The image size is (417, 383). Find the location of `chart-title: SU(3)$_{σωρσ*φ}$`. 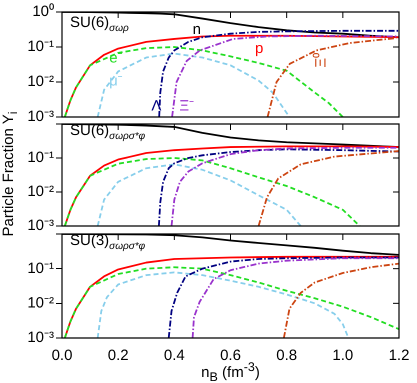

chart-title: SU(3)$_{σωρσ*φ}$ is located at coordinates (108, 242).